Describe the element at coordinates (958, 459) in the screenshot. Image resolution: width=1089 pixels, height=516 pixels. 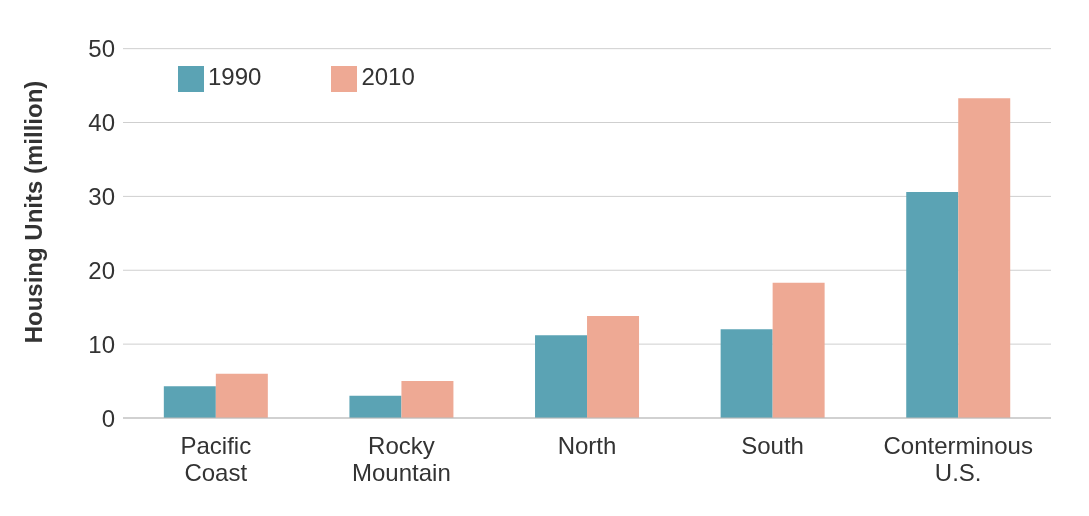
I see `x-tick-label: Conterminous U.S.` at that location.